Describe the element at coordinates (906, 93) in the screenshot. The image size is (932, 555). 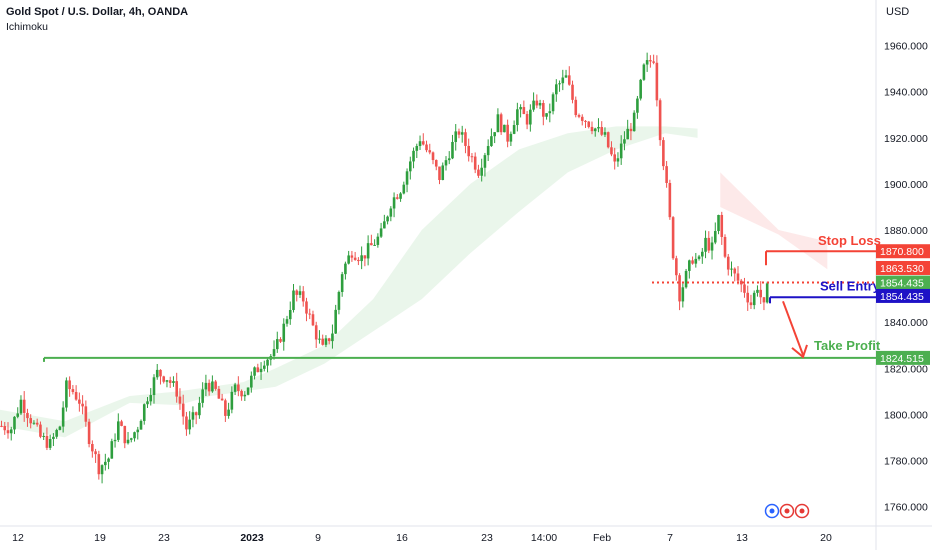
I see `y-tick-label: 1940.000` at that location.